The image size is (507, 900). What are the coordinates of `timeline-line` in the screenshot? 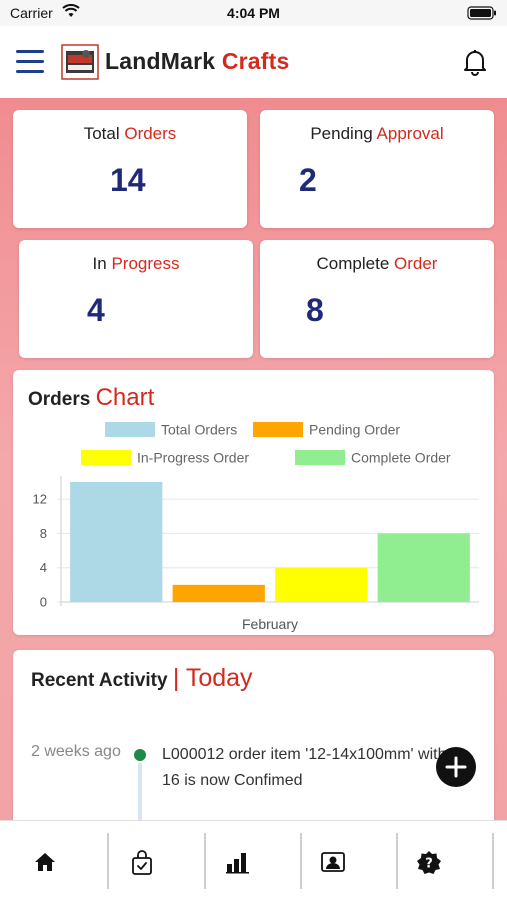 It's located at (140, 791).